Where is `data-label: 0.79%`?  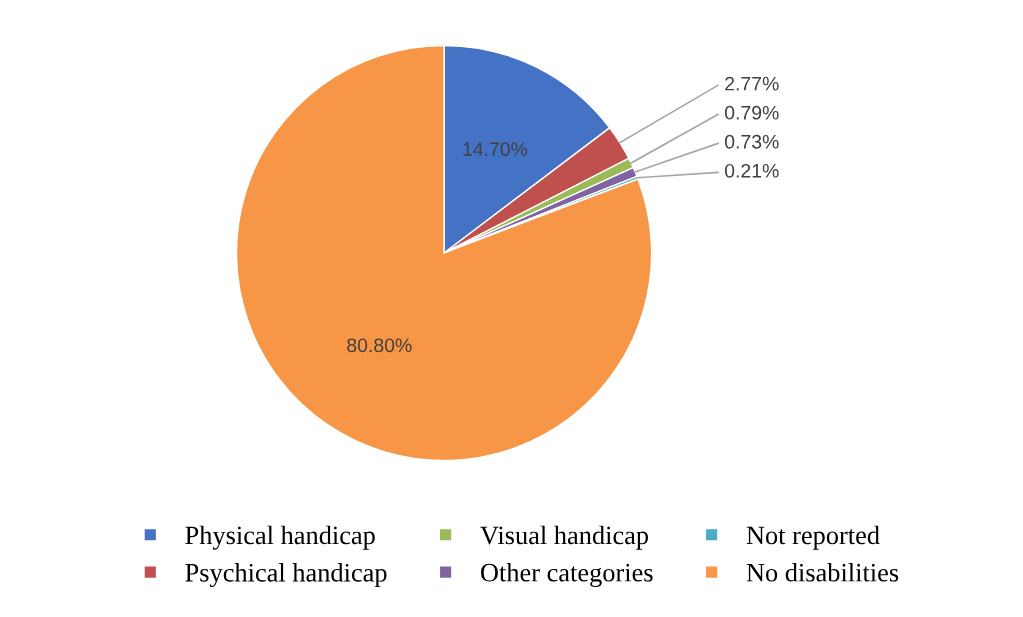
data-label: 0.79% is located at coordinates (751, 112).